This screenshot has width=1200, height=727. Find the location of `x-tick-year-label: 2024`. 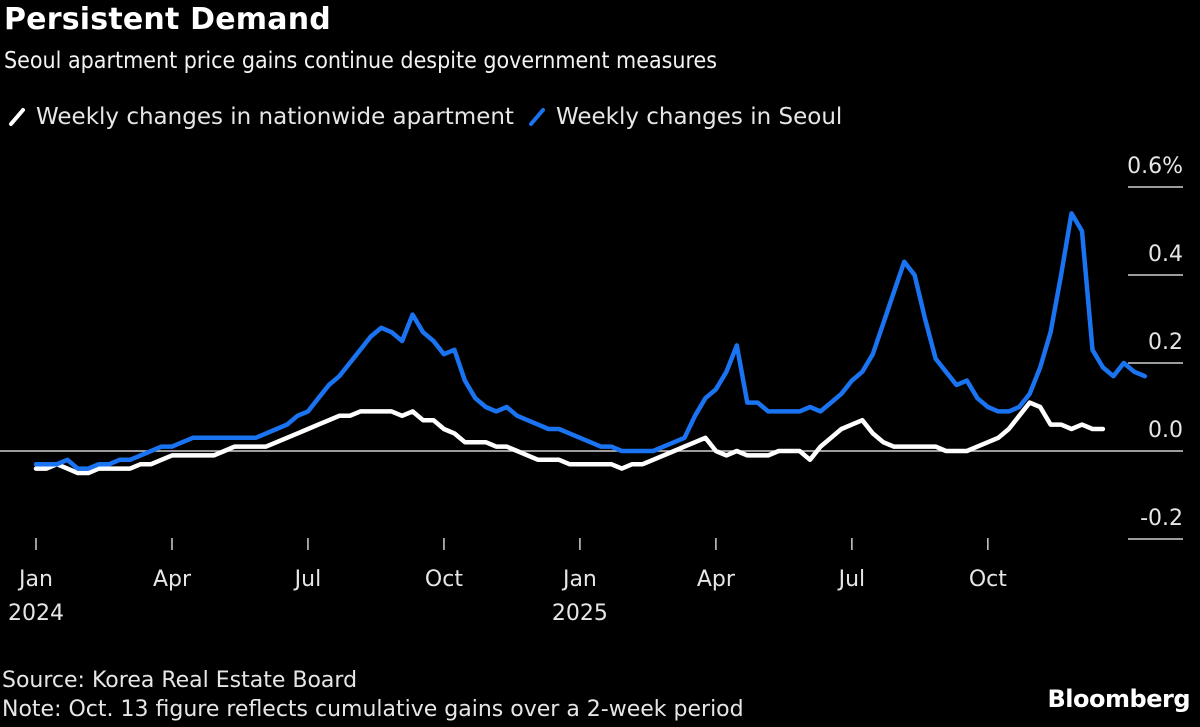

x-tick-year-label: 2024 is located at coordinates (36, 613).